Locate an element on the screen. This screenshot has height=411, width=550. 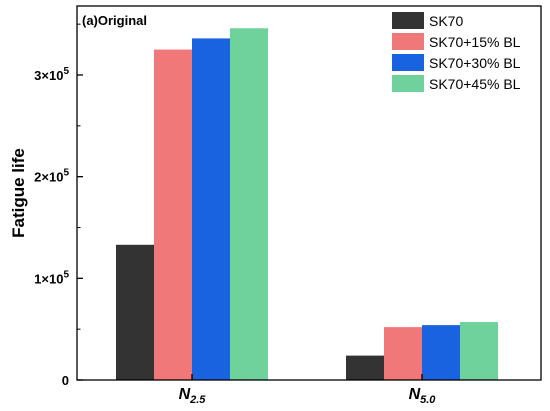
x-tick-subscript: 2.5 is located at coordinates (197, 400).